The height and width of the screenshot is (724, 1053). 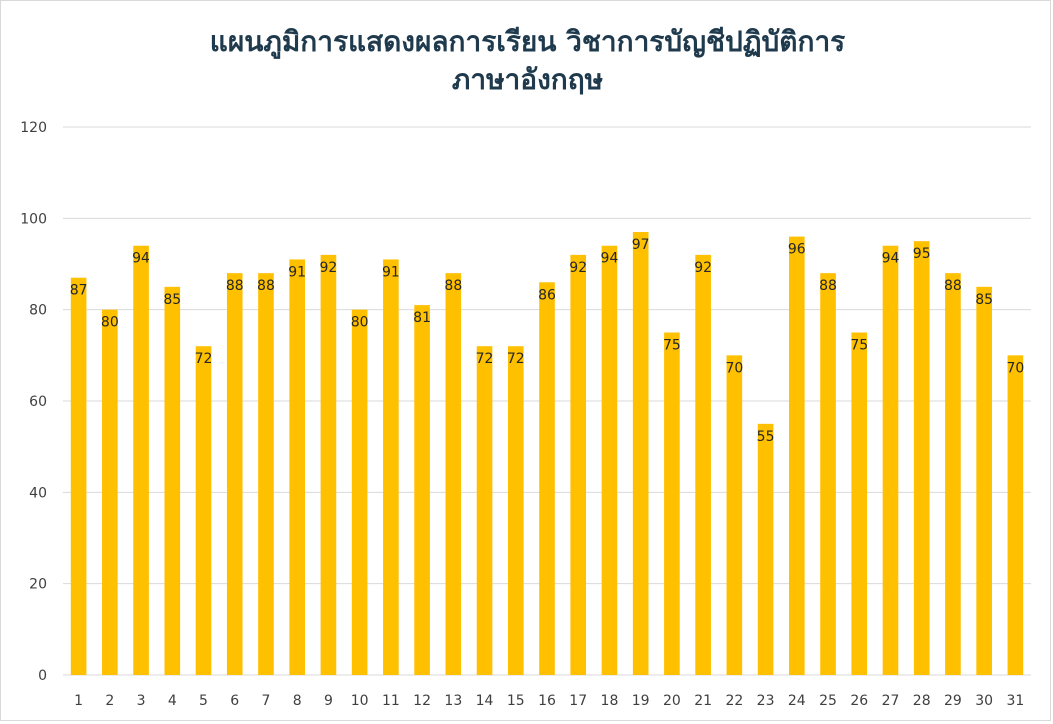 I want to click on x-tick-label-27: 27, so click(x=891, y=701).